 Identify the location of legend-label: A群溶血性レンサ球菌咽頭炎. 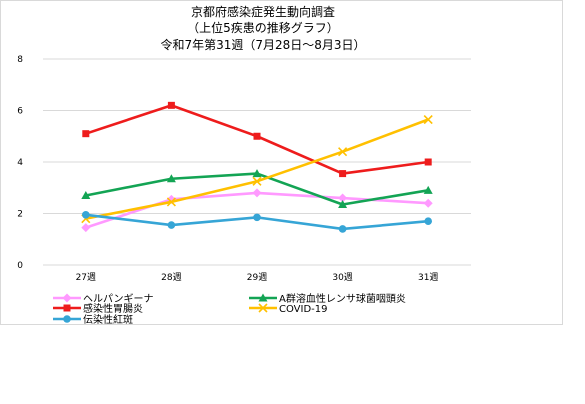
(342, 298).